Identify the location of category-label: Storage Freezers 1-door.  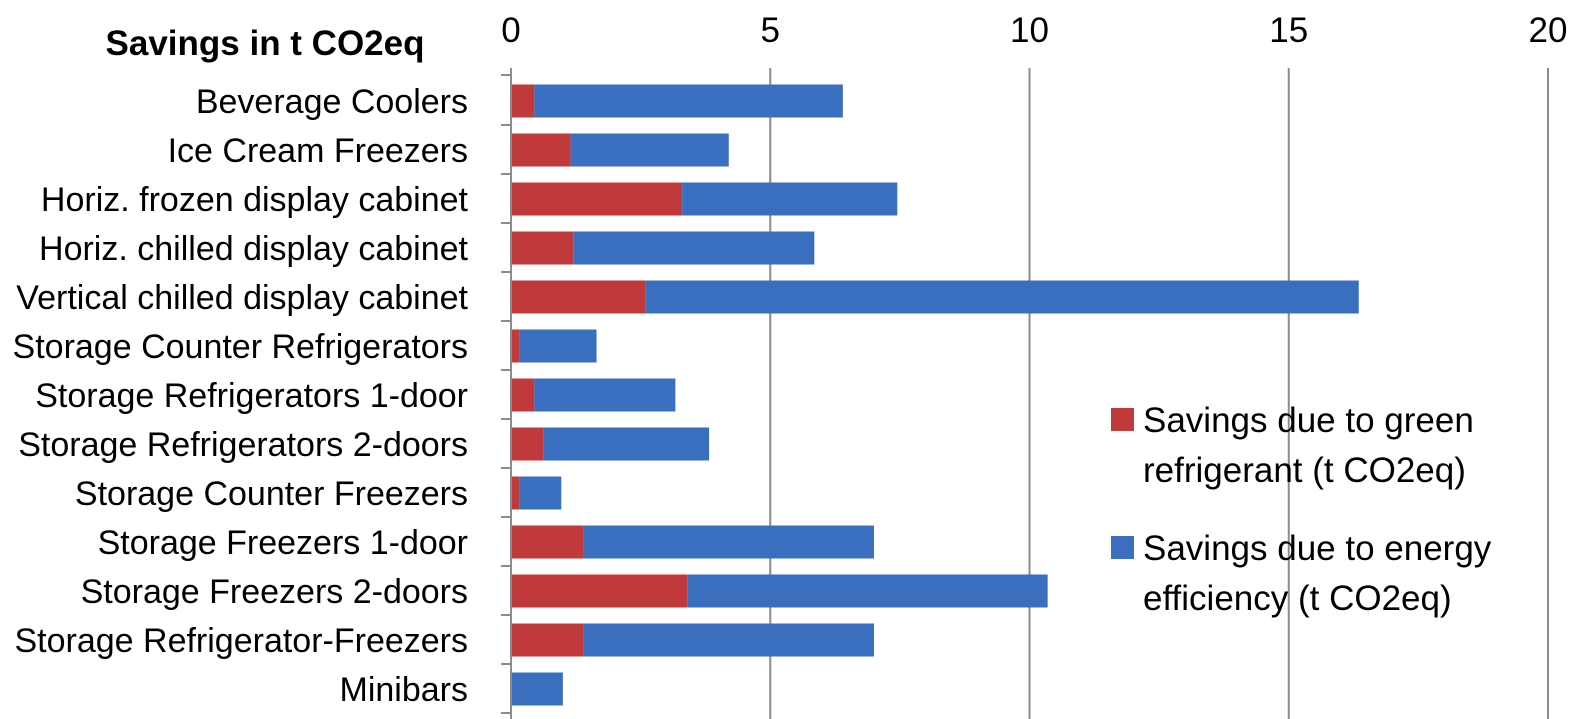
(283, 543).